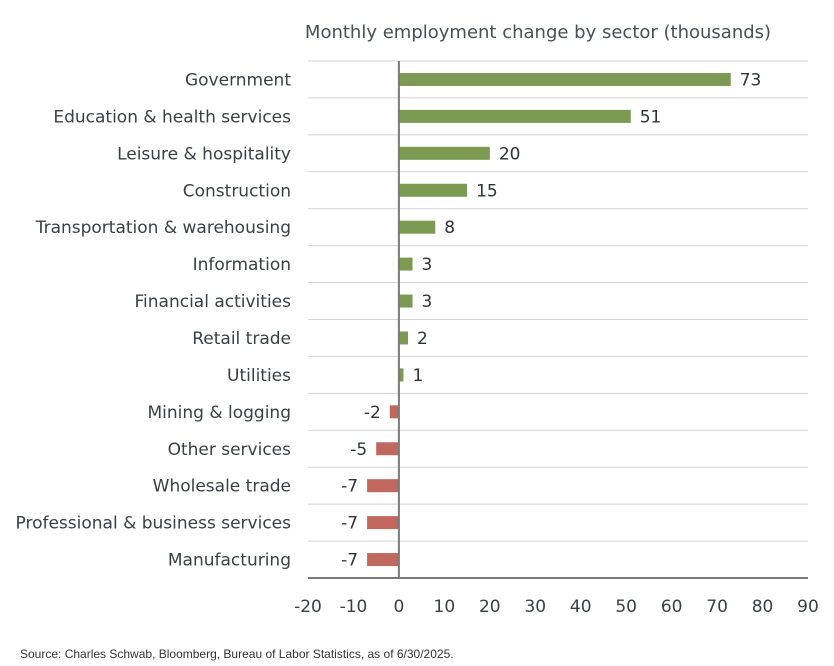 This screenshot has width=834, height=666. What do you see at coordinates (490, 607) in the screenshot?
I see `x-tick-label: 20` at bounding box center [490, 607].